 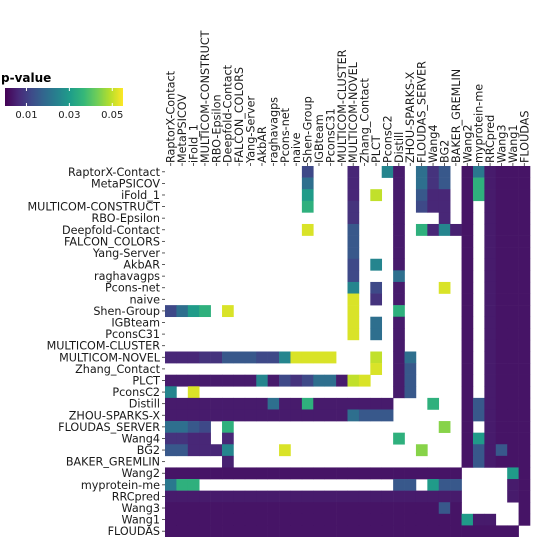 I want to click on y-tick-label: PconsC31, so click(x=132, y=334).